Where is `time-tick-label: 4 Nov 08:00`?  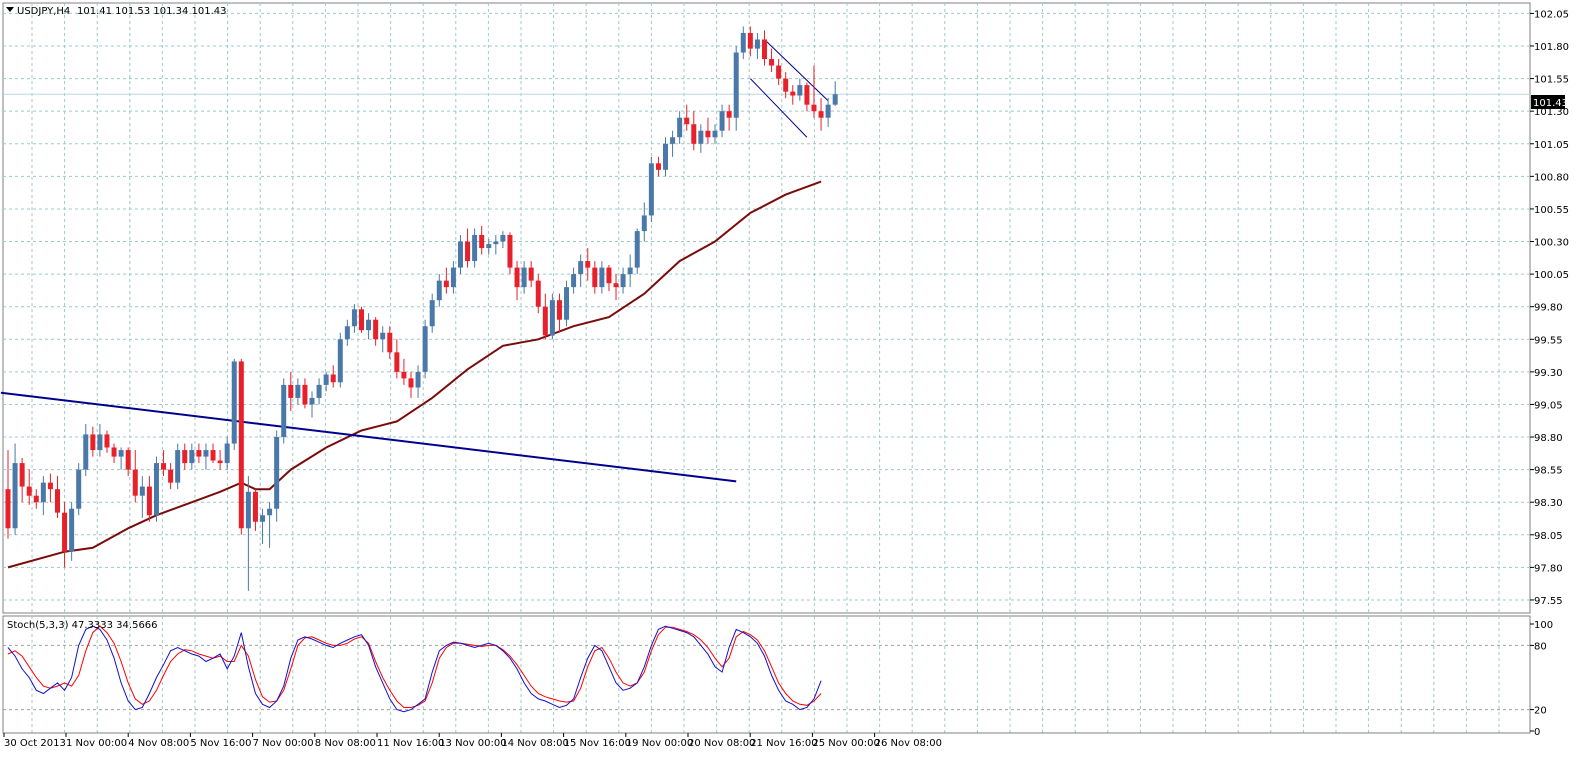 time-tick-label: 4 Nov 08:00 is located at coordinates (158, 743).